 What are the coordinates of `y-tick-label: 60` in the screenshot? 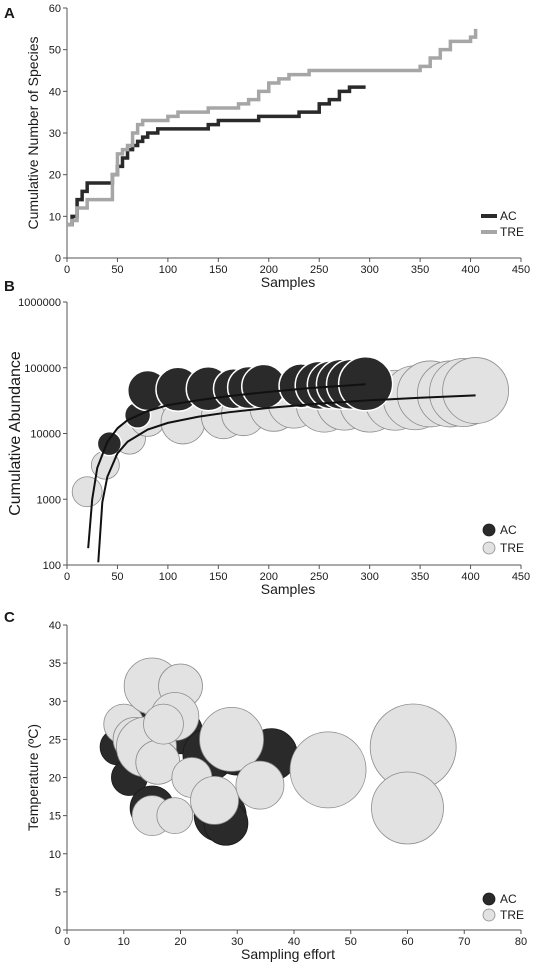 It's located at (55, 9).